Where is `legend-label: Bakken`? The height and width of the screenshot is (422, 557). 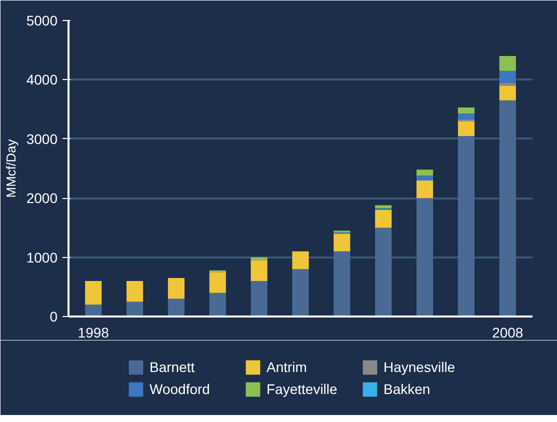 legend-label: Bakken is located at coordinates (408, 388).